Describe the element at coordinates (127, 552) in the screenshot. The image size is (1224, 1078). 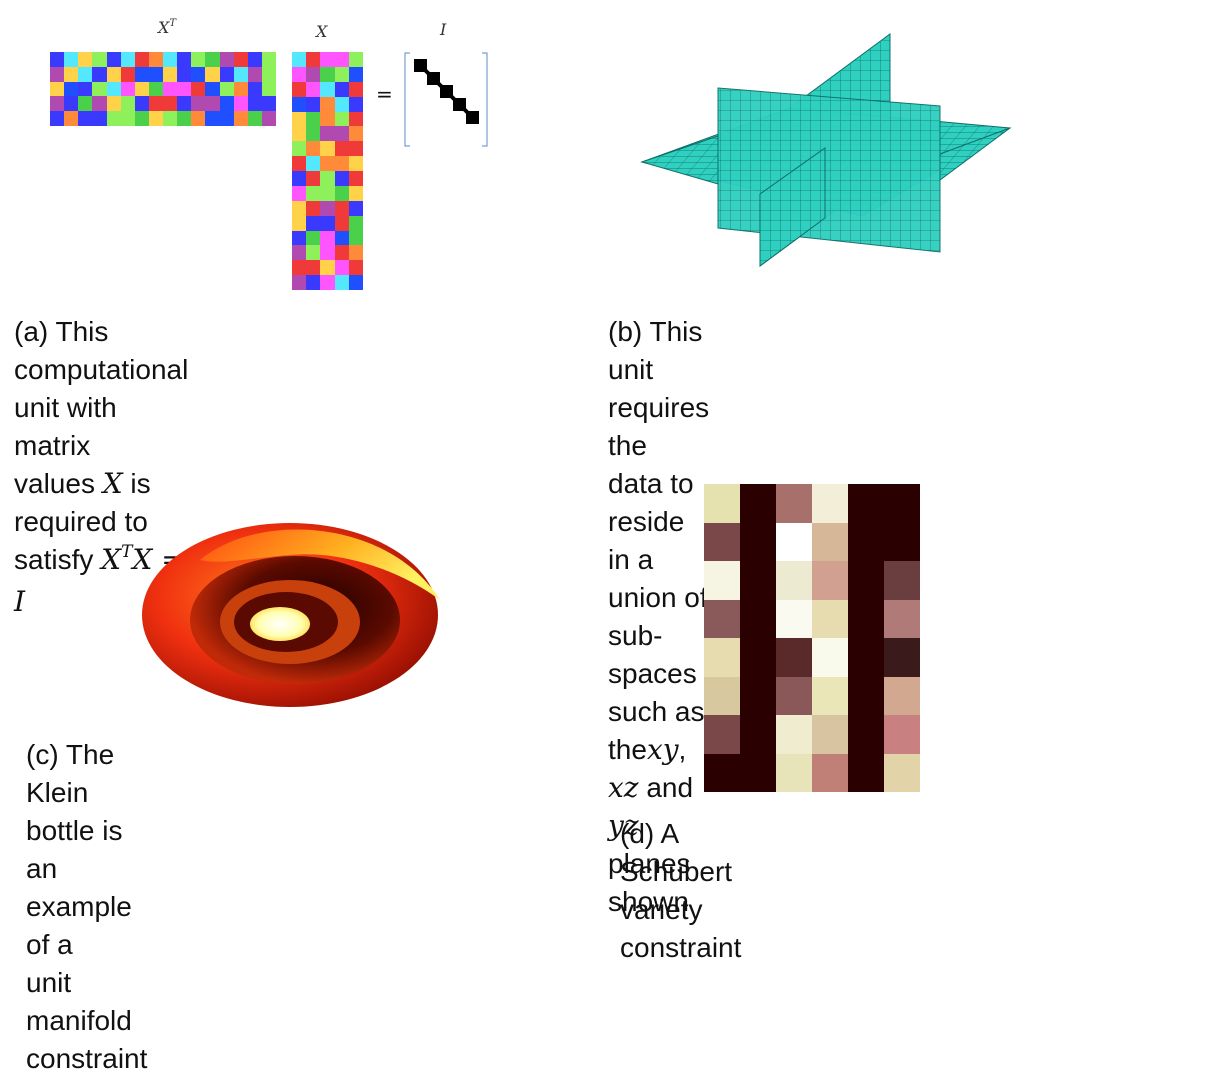
I see `math-superscript-t: T` at that location.